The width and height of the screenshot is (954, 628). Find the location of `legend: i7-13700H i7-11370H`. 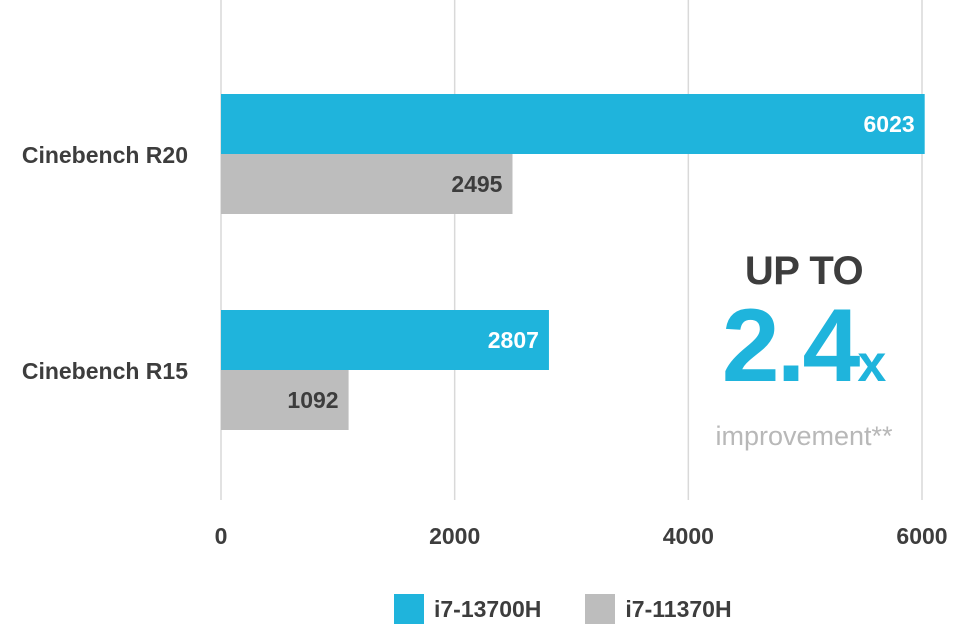

legend: i7-13700H i7-11370H is located at coordinates (585, 609).